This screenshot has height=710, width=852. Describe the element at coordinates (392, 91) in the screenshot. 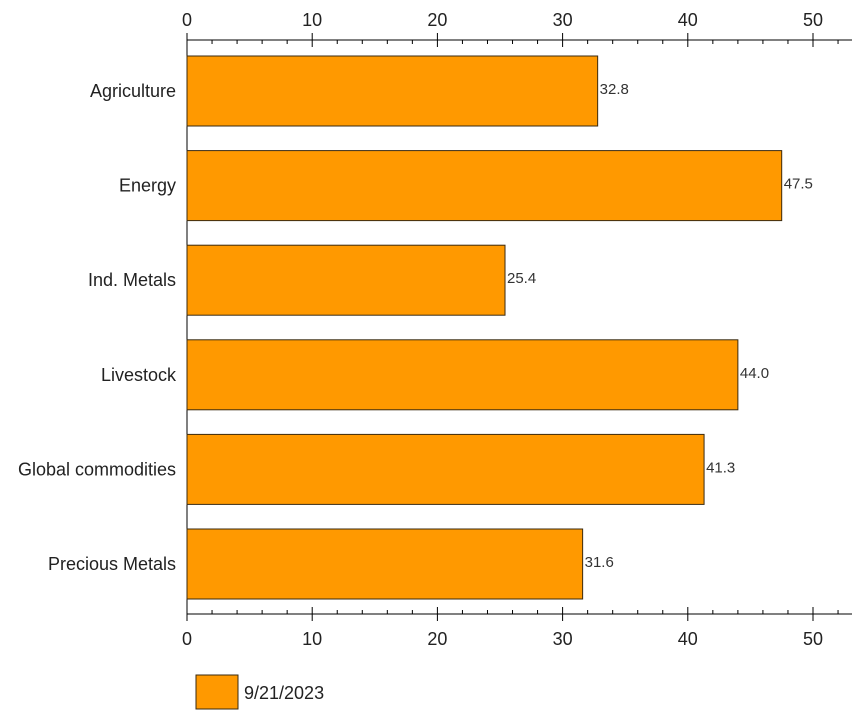

I see `bar-agriculture` at that location.